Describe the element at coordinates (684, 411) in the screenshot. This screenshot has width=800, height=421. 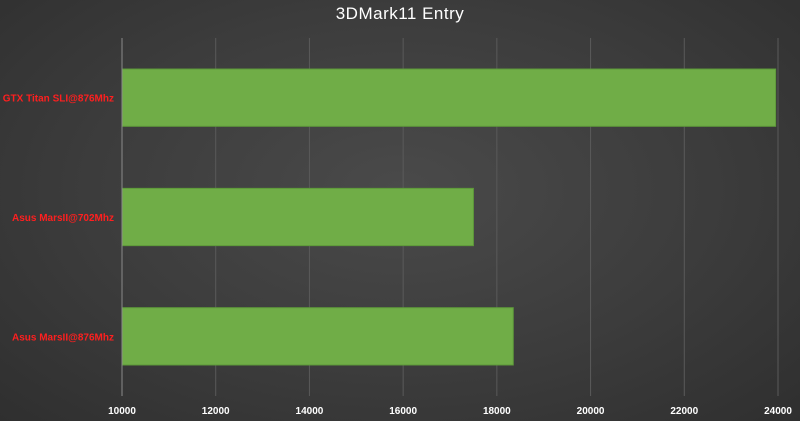
I see `x-tick-label: 22000` at that location.